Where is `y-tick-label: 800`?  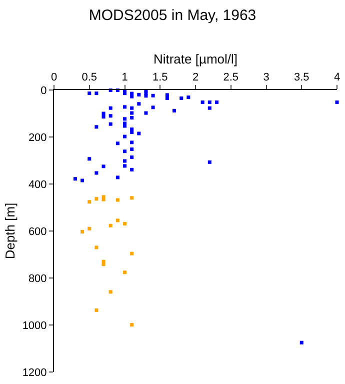
y-tick-label: 800 is located at coordinates (37, 278).